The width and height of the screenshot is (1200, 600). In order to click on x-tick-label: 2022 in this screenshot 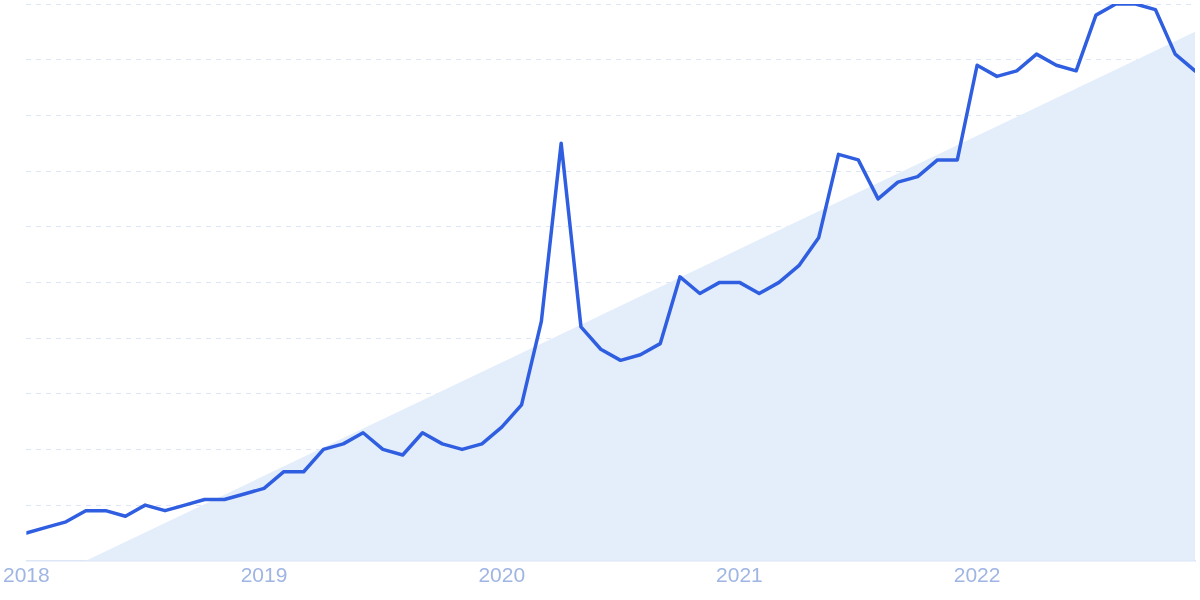, I will do `click(977, 575)`.